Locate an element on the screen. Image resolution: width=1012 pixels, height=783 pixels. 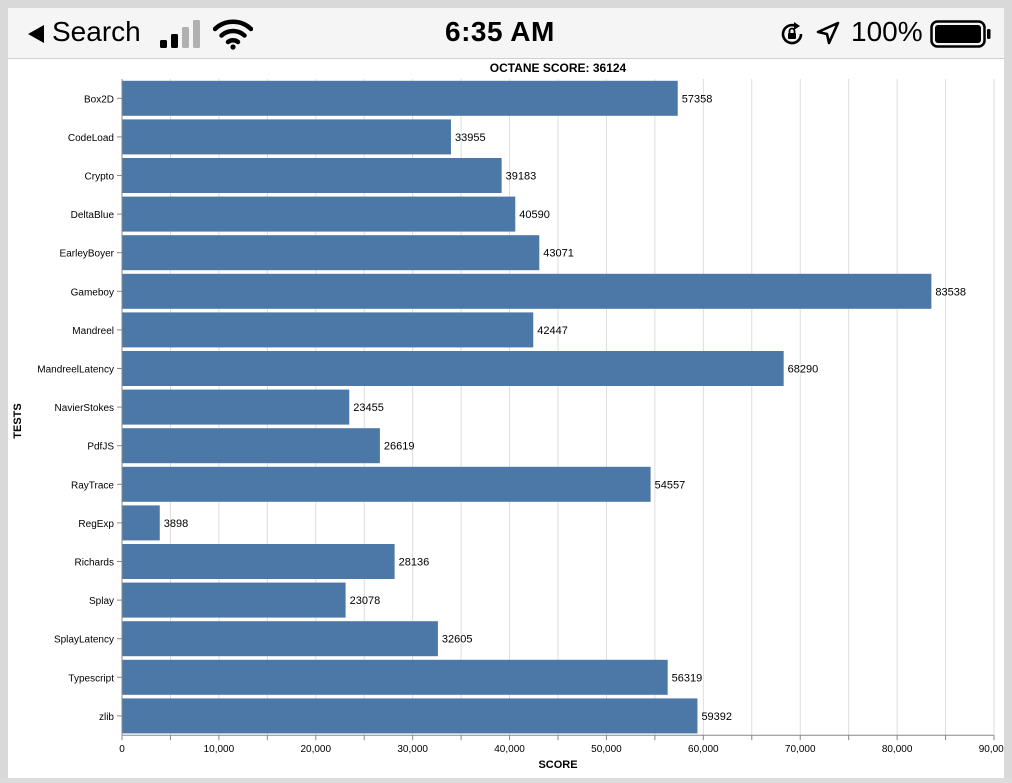
y-tick-label: NavierStokes is located at coordinates (84, 408).